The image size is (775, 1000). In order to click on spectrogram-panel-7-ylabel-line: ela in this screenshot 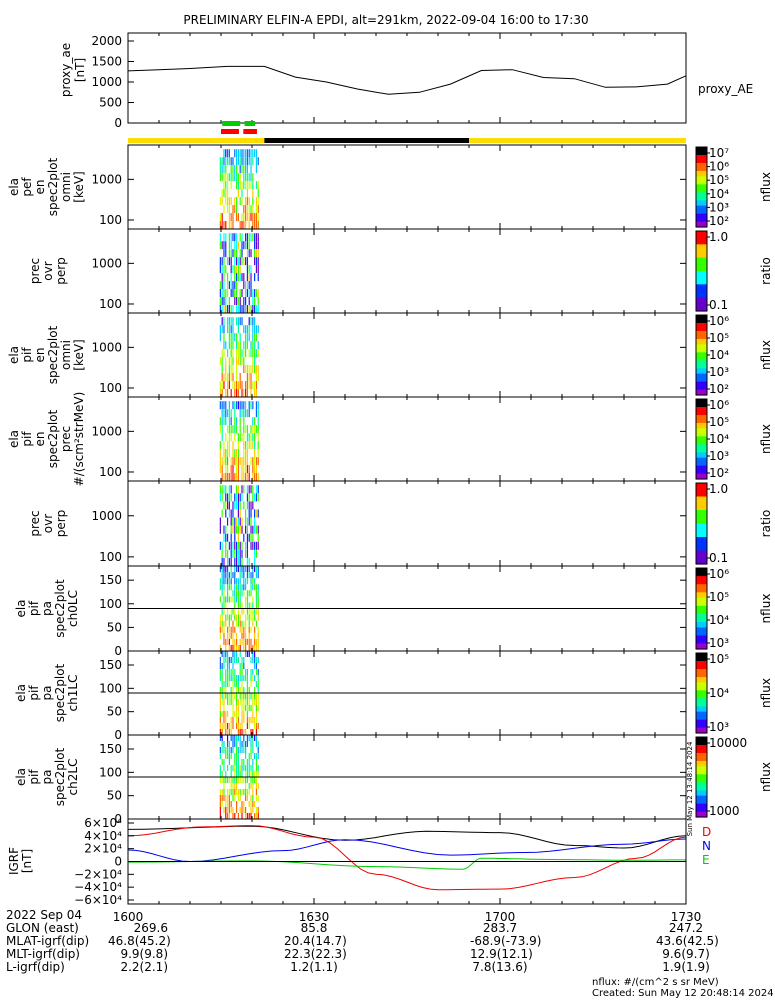, I will do `click(21, 608)`.